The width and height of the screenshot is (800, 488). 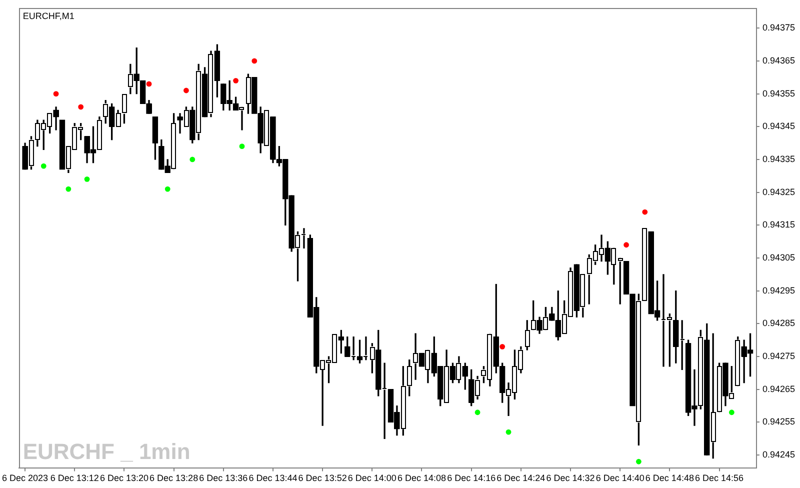 What do you see at coordinates (779, 257) in the screenshot?
I see `y-tick-label: 0.94305` at bounding box center [779, 257].